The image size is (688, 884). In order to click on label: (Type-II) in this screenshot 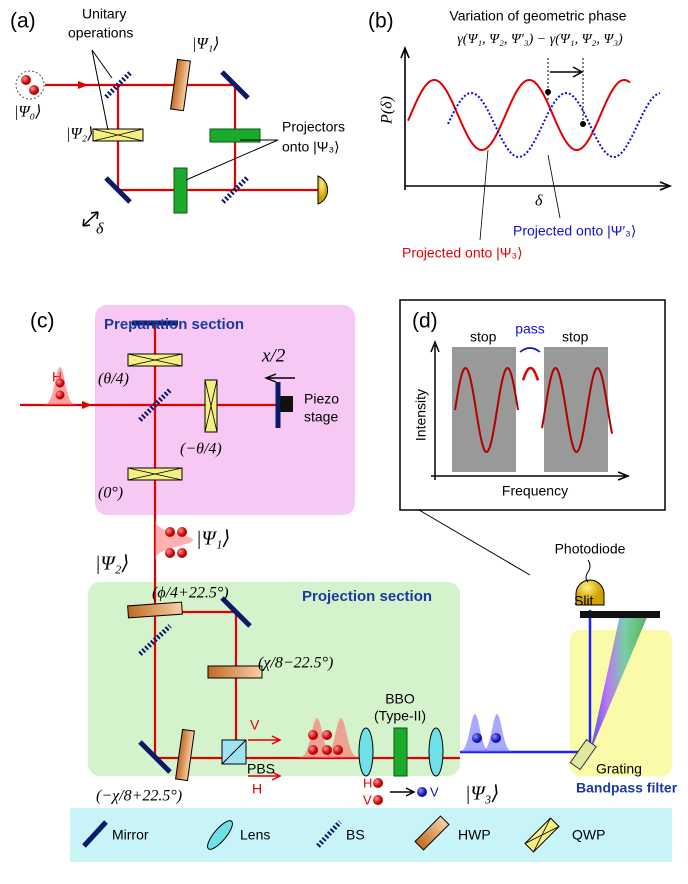, I will do `click(400, 716)`.